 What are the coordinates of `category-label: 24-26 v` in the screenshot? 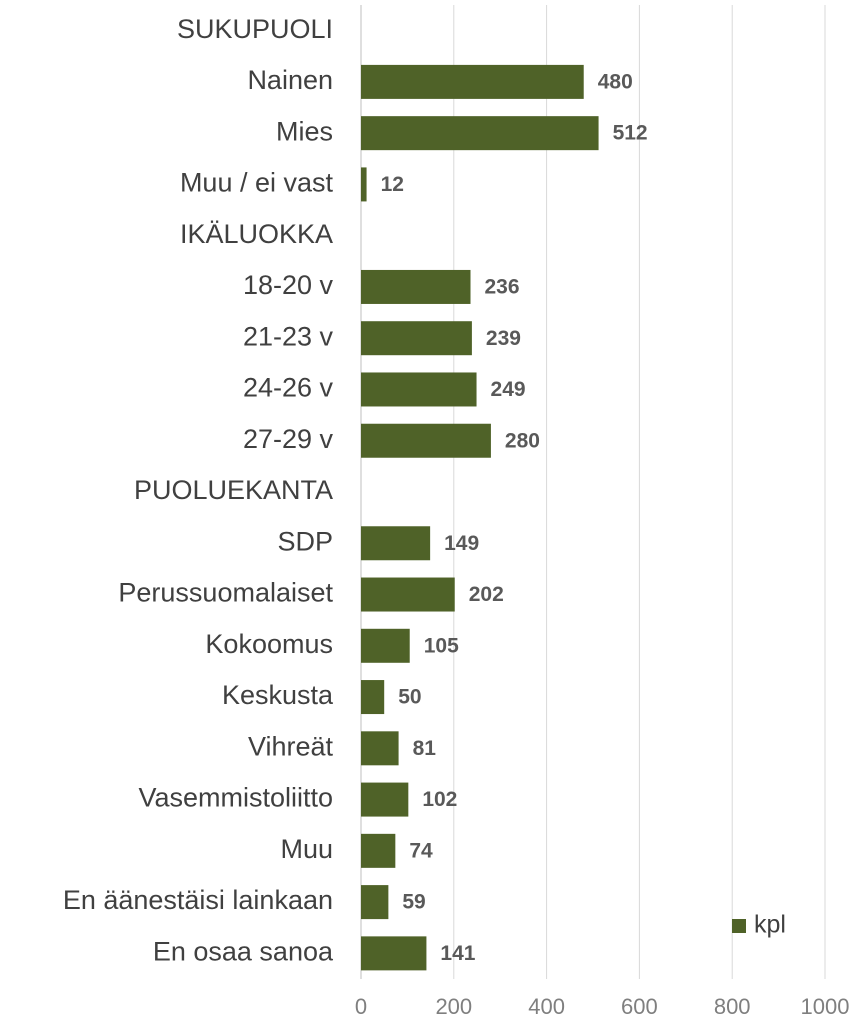 It's located at (288, 388).